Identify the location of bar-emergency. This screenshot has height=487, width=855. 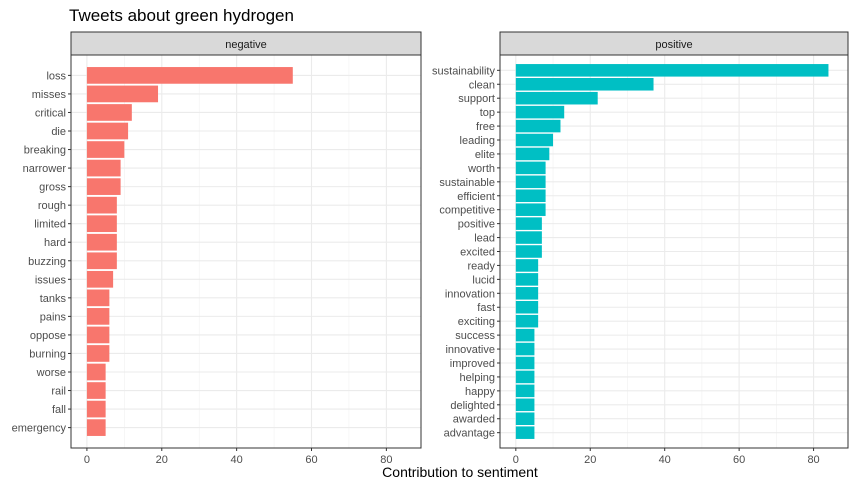
(96, 427).